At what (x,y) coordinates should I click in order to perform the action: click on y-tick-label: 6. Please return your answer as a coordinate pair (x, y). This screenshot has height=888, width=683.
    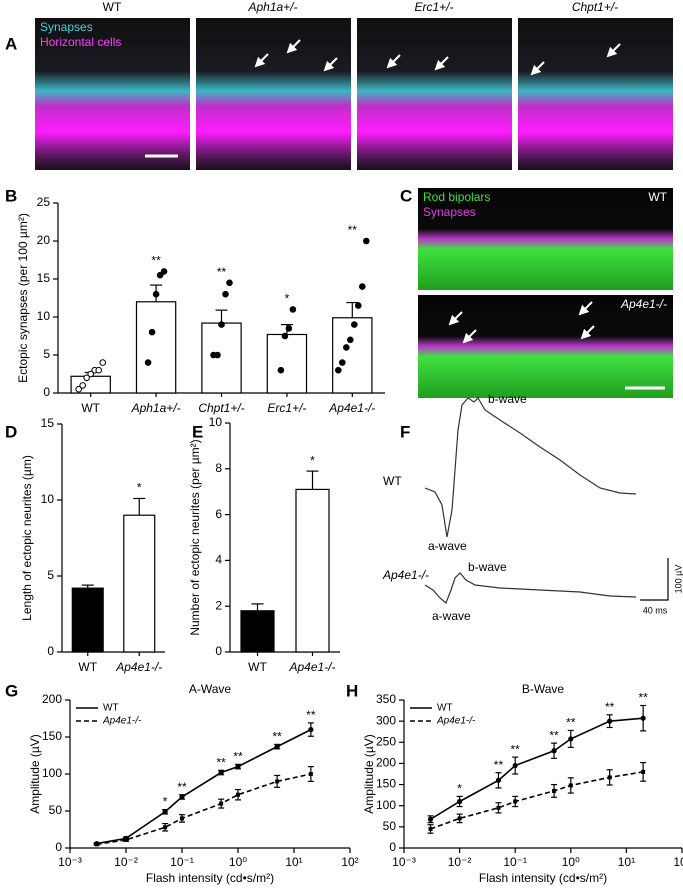
    Looking at the image, I should click on (218, 514).